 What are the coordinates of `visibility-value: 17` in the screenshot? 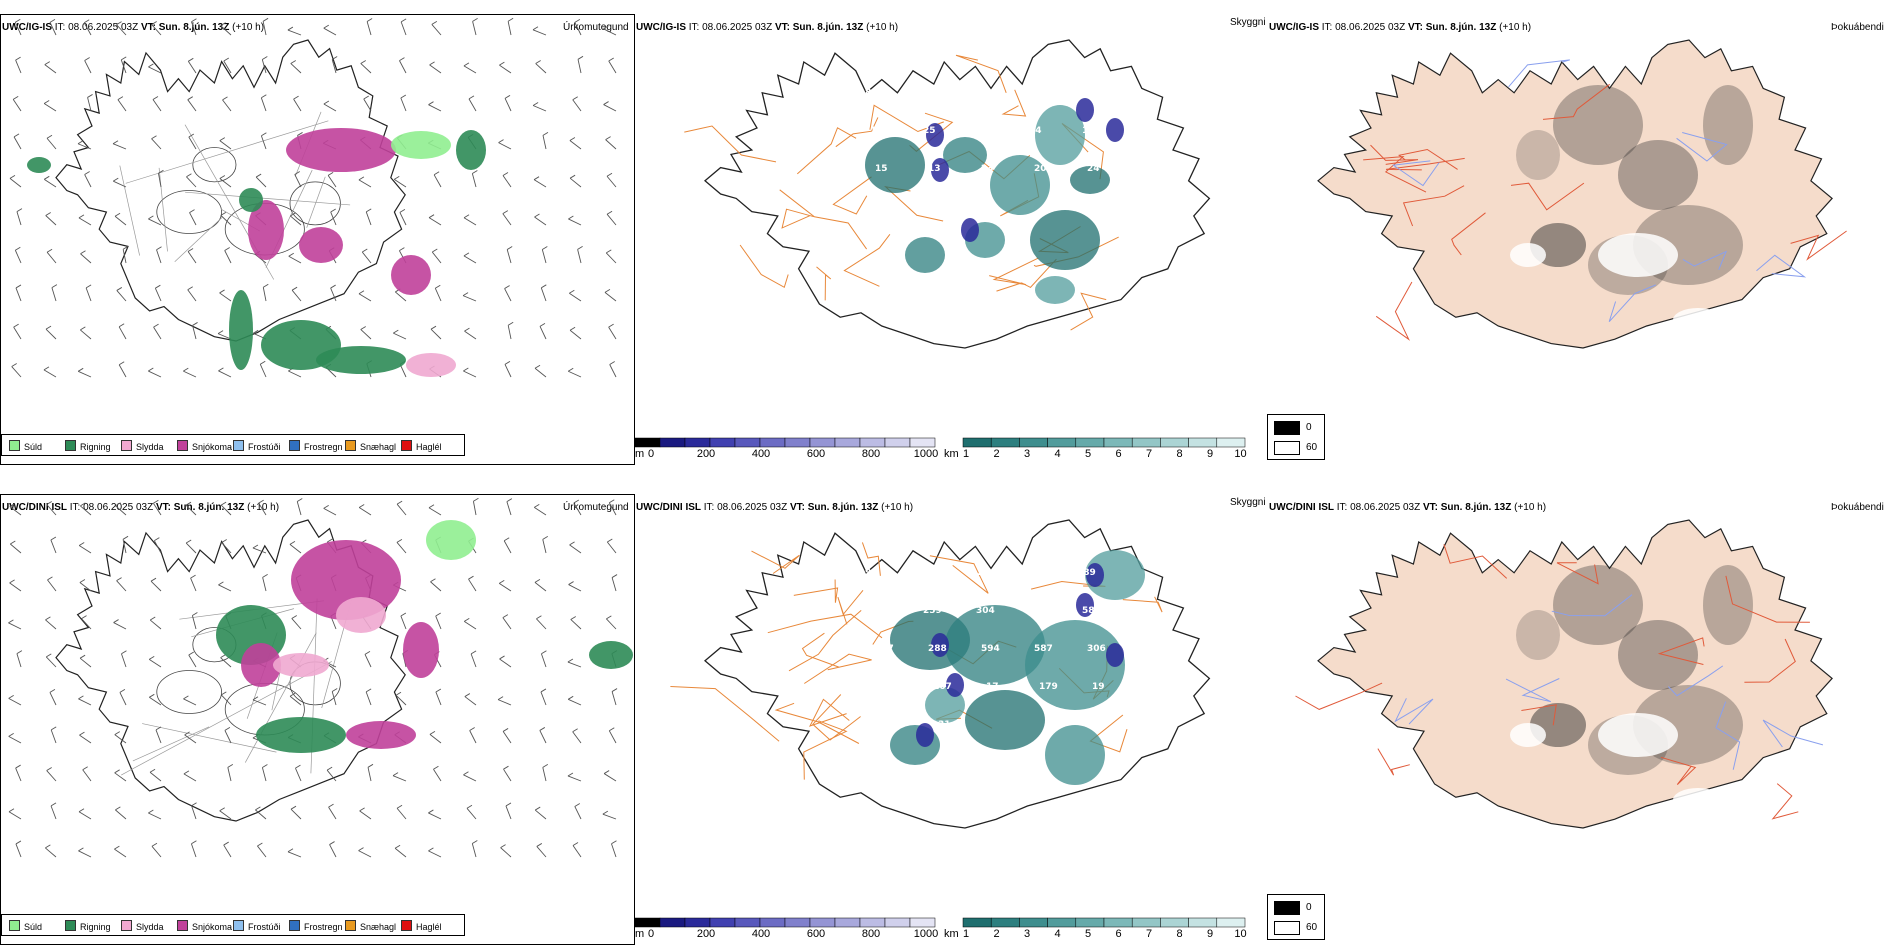 It's located at (1088, 131).